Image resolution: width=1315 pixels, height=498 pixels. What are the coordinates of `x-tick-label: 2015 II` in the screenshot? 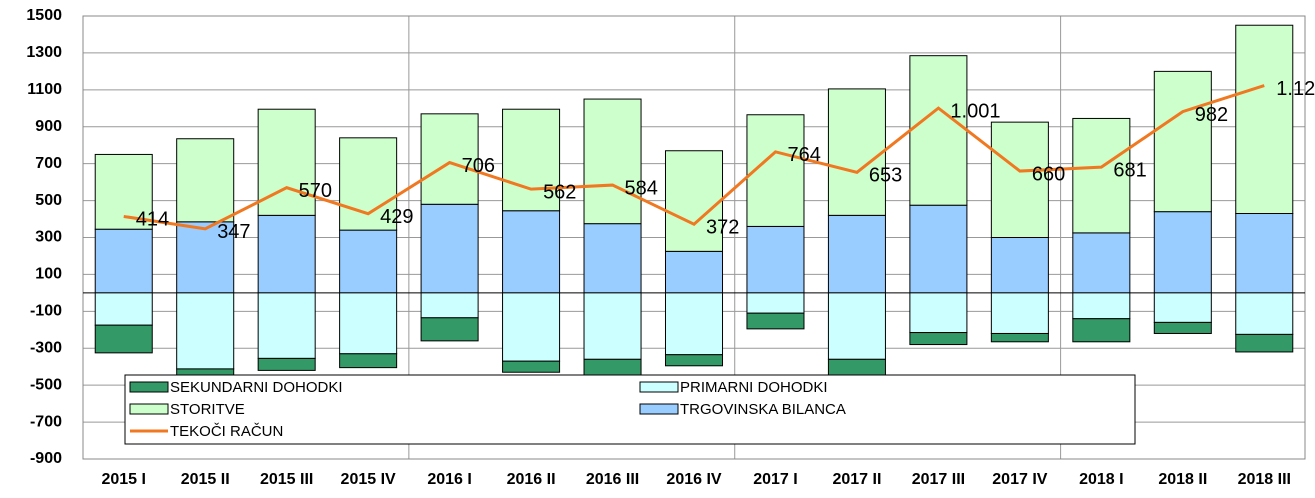 It's located at (205, 479).